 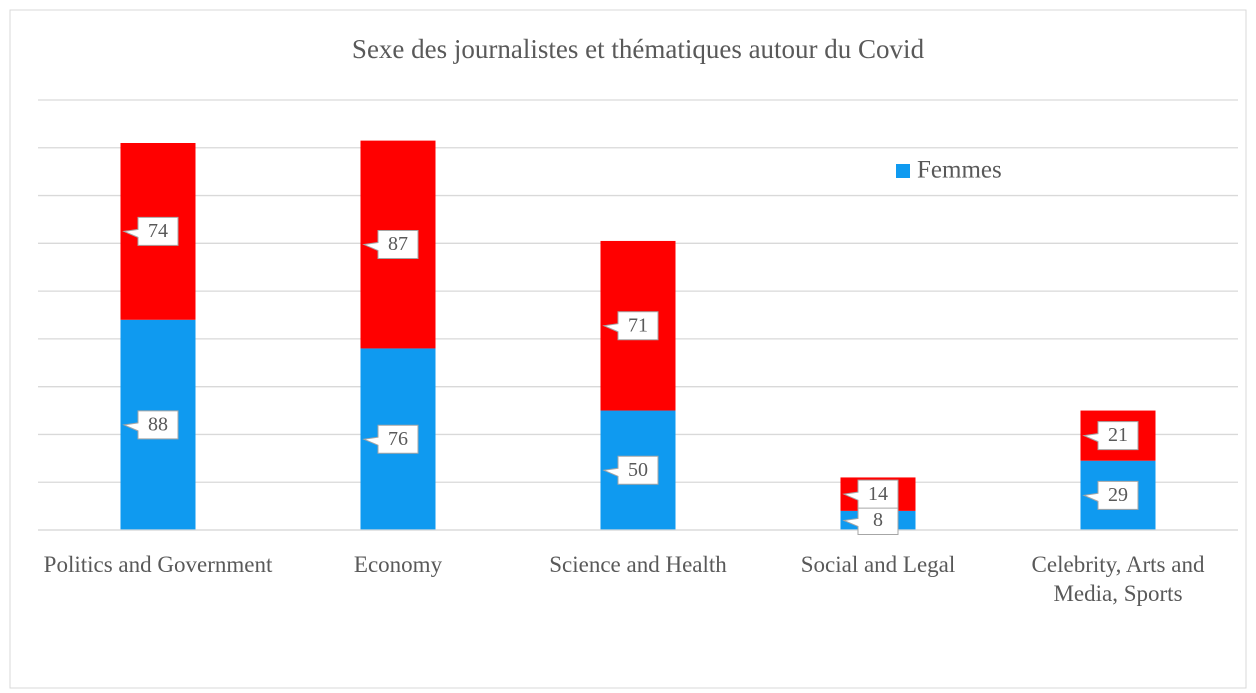 What do you see at coordinates (398, 439) in the screenshot?
I see `data-label: 76` at bounding box center [398, 439].